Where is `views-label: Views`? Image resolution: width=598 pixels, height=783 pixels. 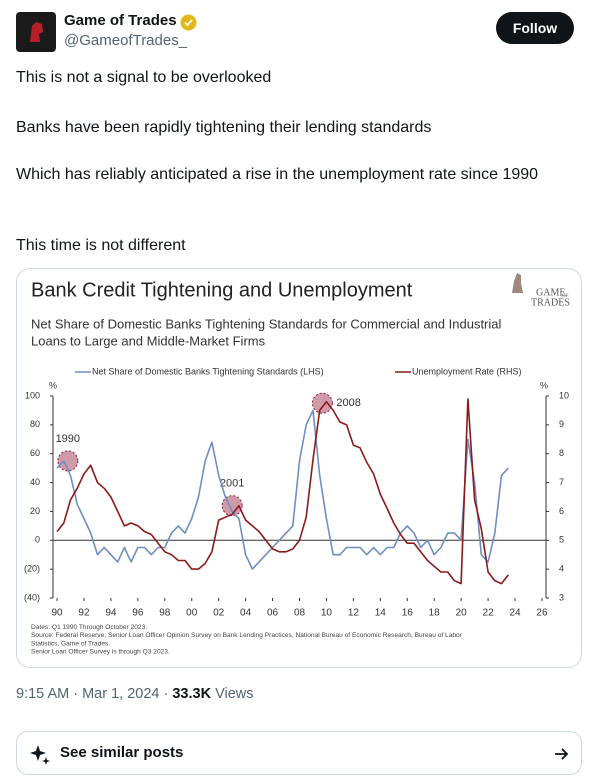
views-label: Views is located at coordinates (232, 694).